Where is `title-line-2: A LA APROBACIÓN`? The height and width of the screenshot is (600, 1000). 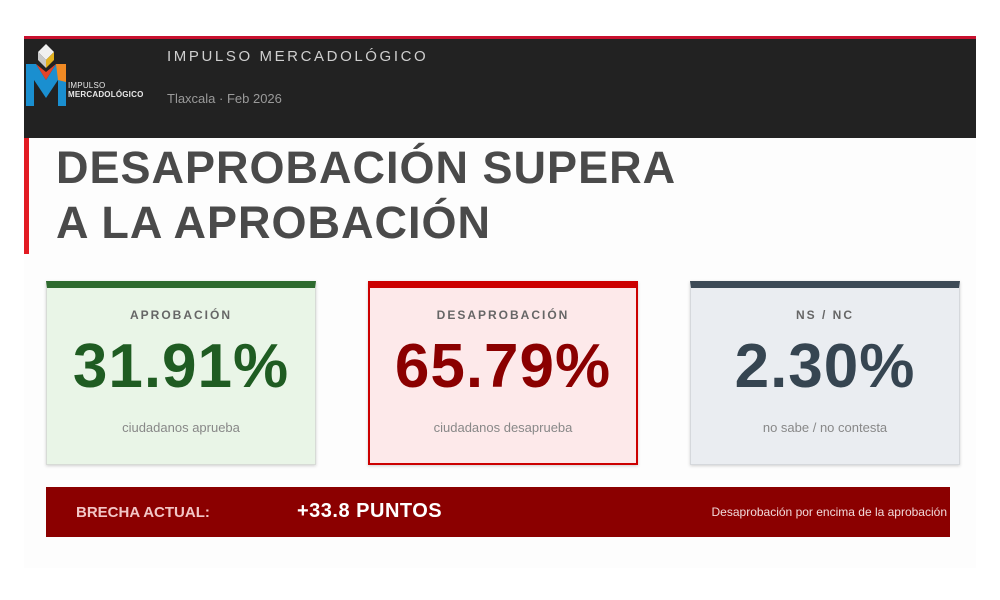 title-line-2: A LA APROBACIÓN is located at coordinates (273, 222).